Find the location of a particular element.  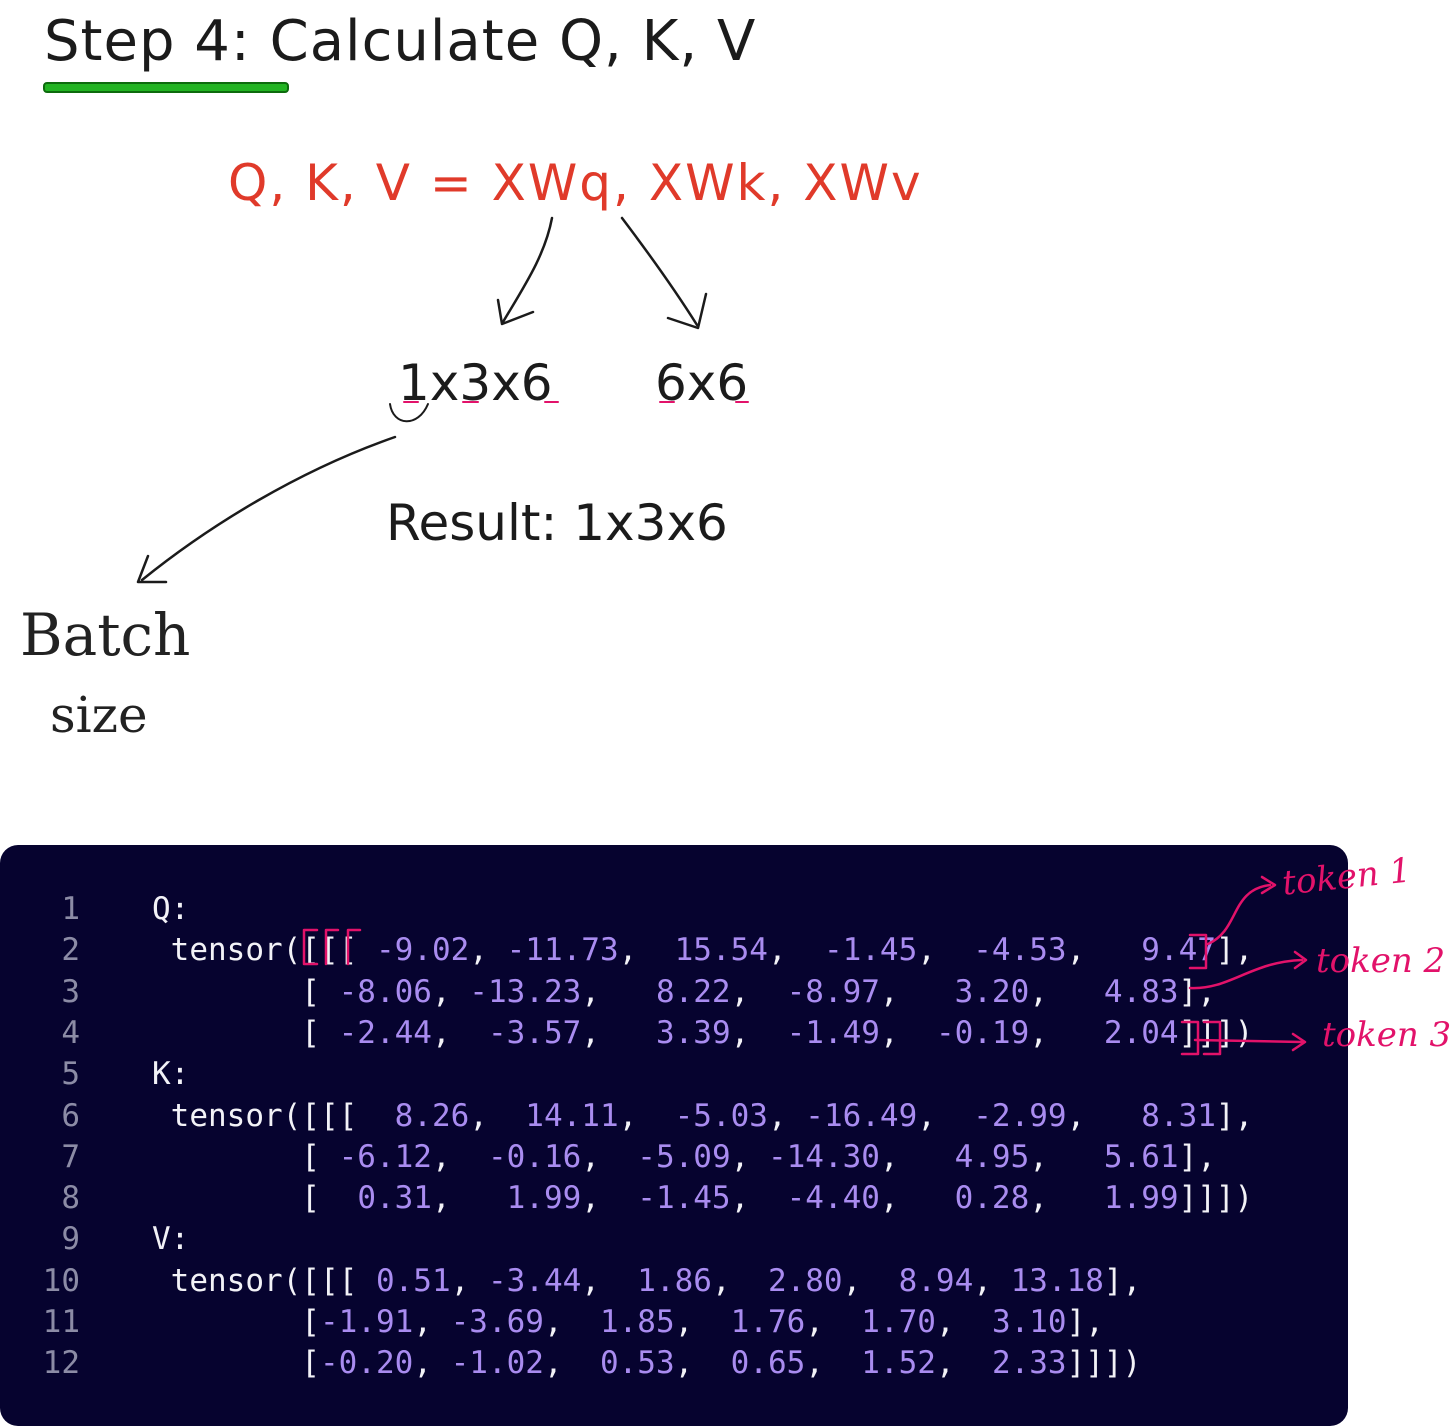

number: -1.02 is located at coordinates (497, 1363).